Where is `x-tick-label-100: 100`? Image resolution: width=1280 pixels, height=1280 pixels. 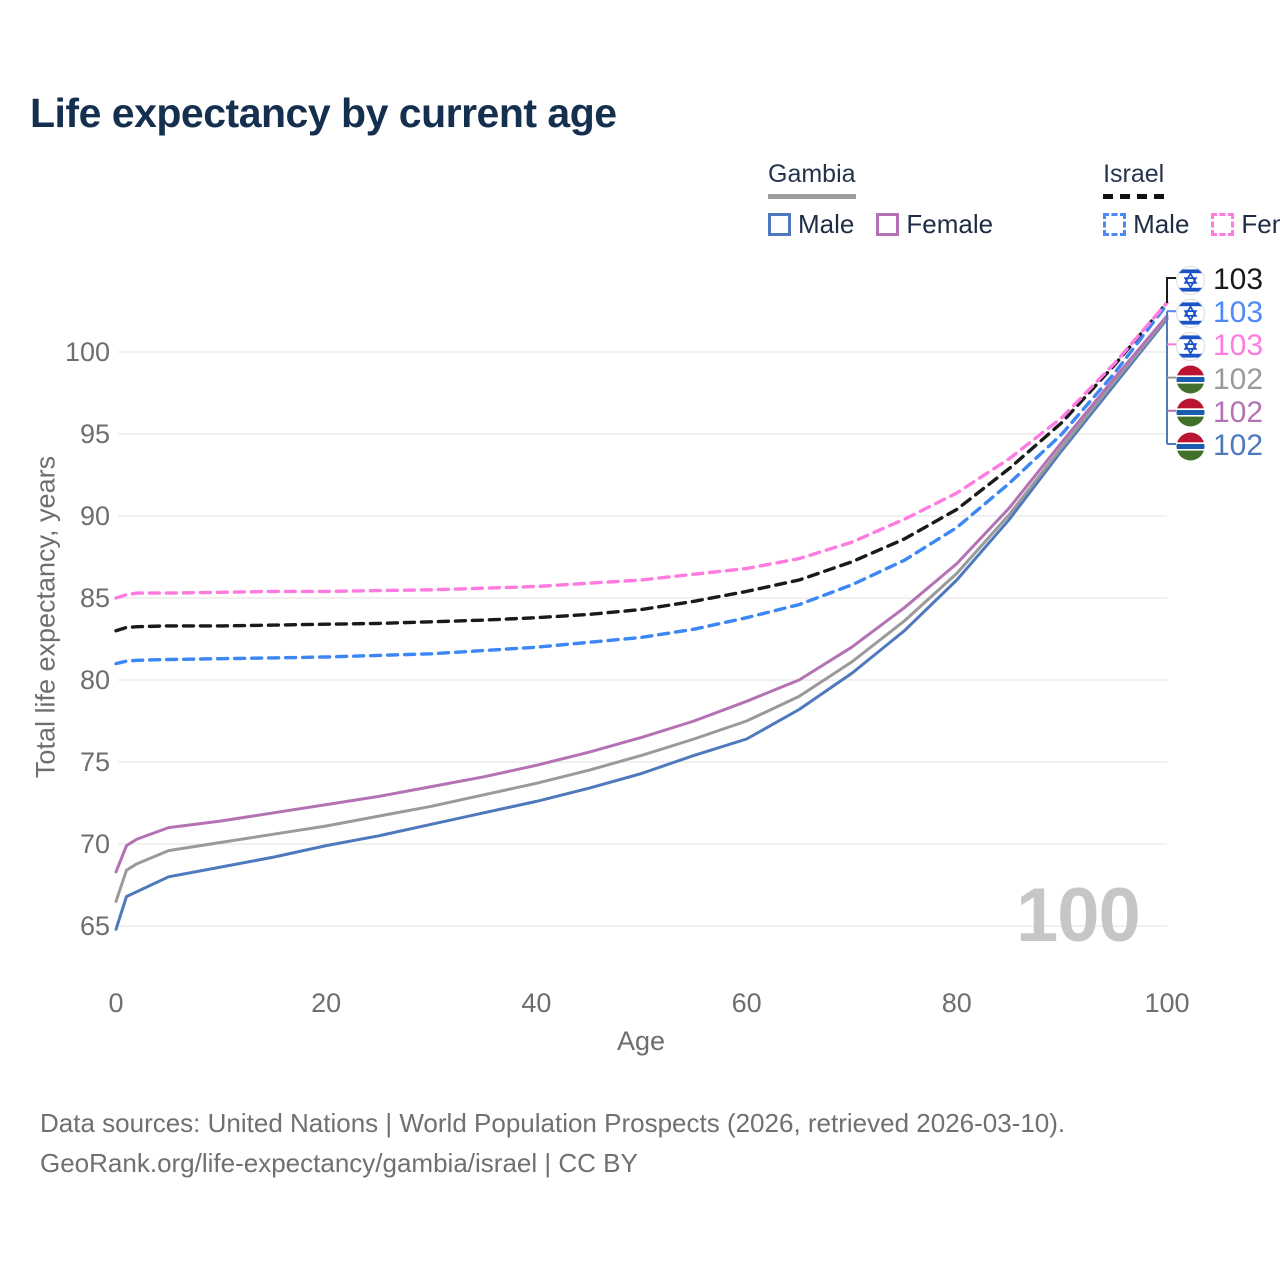
x-tick-label-100: 100 is located at coordinates (1167, 1003).